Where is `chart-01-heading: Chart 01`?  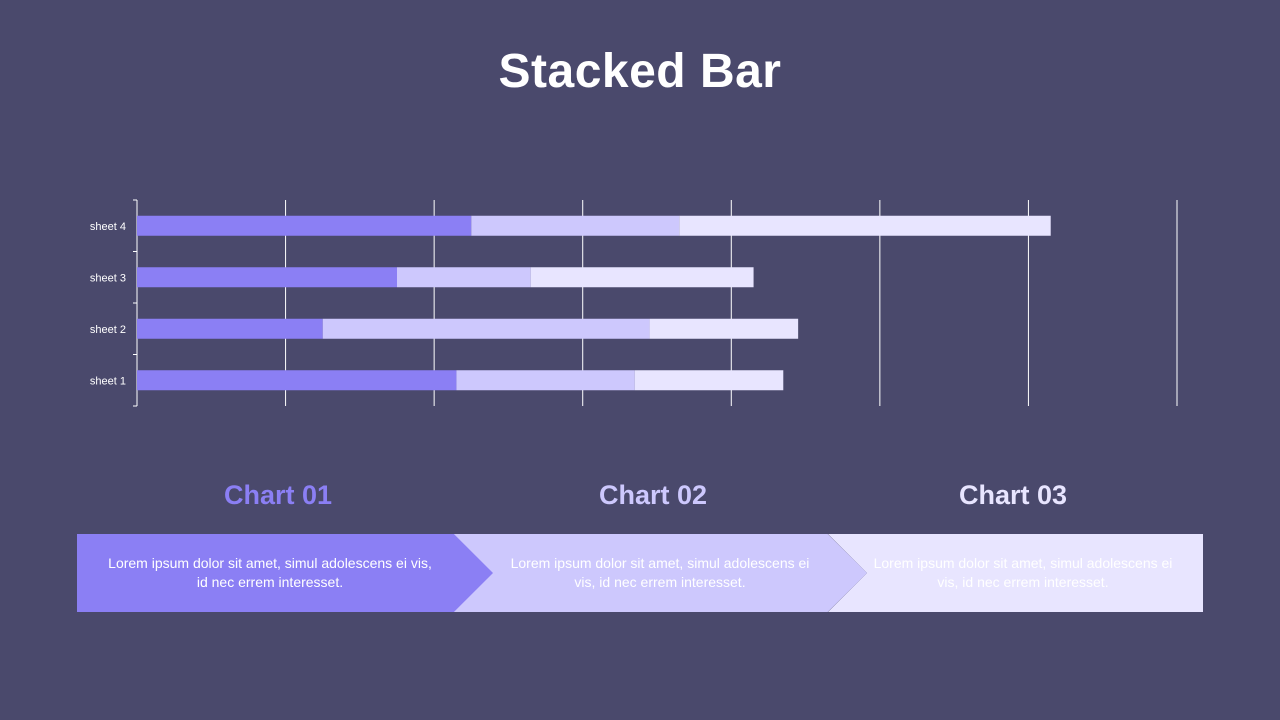
chart-01-heading: Chart 01 is located at coordinates (278, 495).